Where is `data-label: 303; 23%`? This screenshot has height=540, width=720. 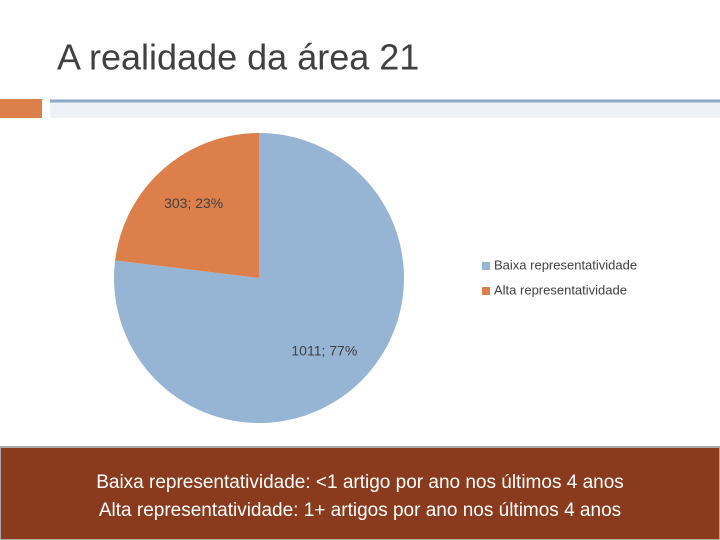
data-label: 303; 23% is located at coordinates (193, 203).